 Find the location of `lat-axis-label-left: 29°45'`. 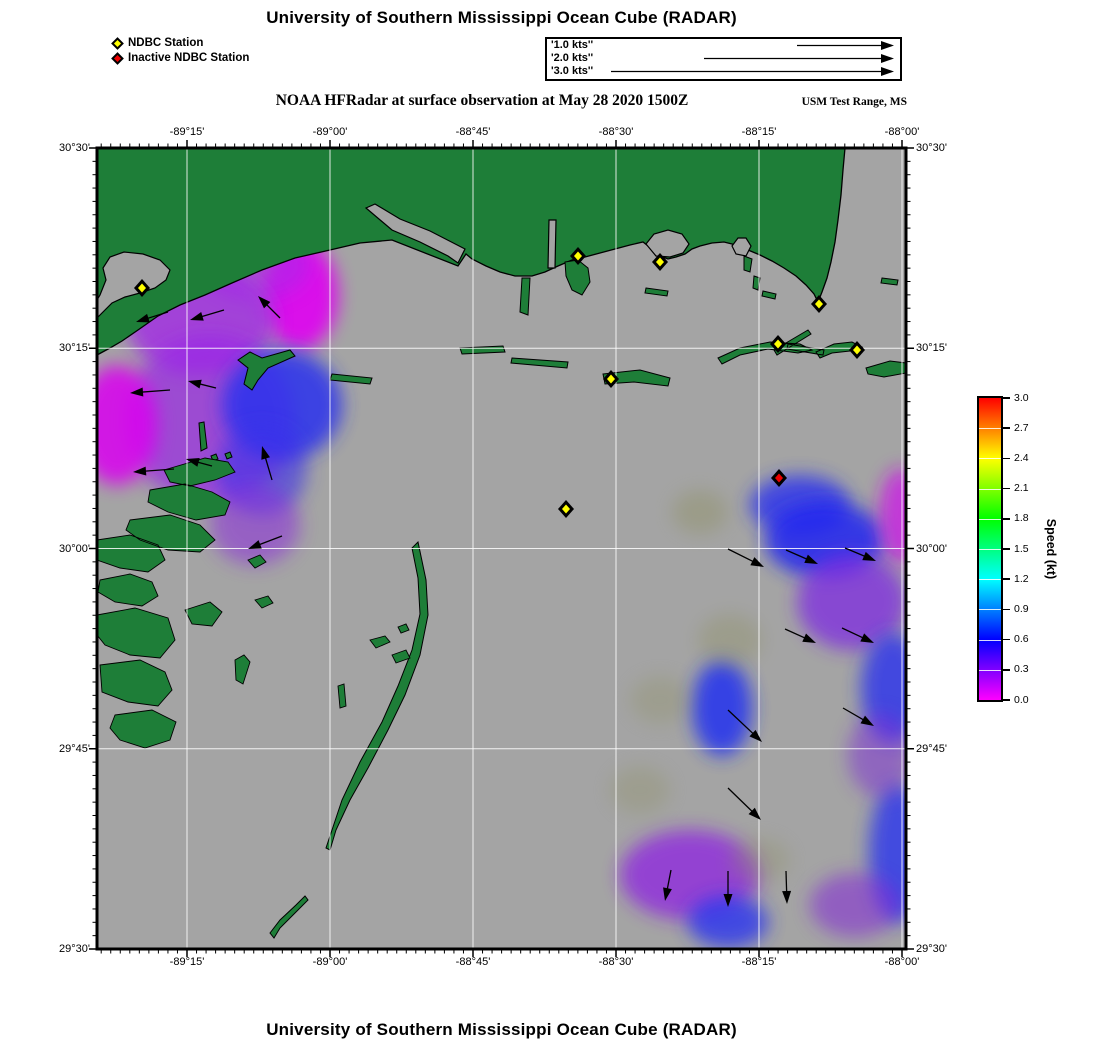

lat-axis-label-left: 29°45' is located at coordinates (74, 748).